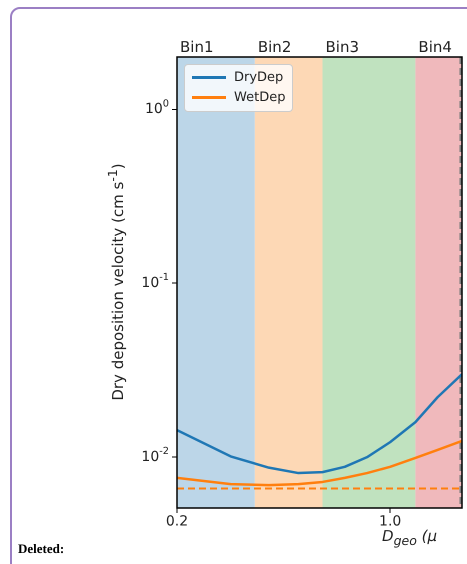  What do you see at coordinates (275, 47) in the screenshot?
I see `band-label: Bin2` at bounding box center [275, 47].